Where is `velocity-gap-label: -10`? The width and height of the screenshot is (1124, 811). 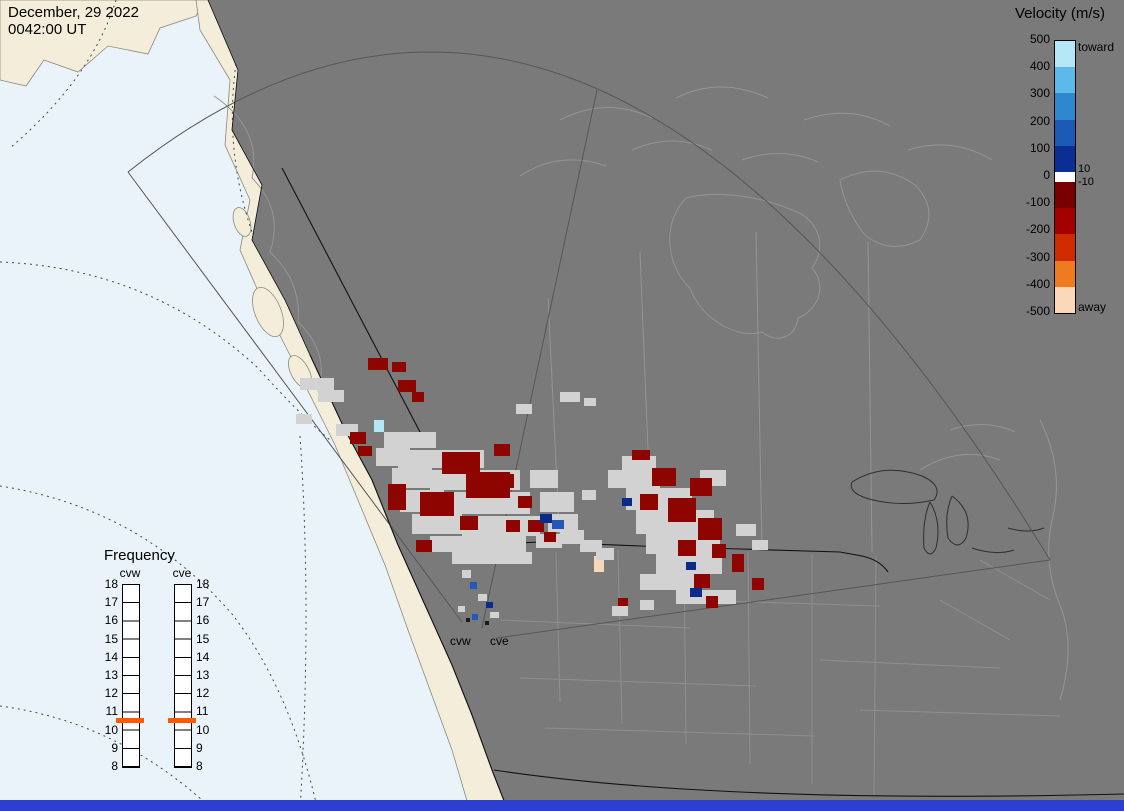
velocity-gap-label: -10 is located at coordinates (1086, 182).